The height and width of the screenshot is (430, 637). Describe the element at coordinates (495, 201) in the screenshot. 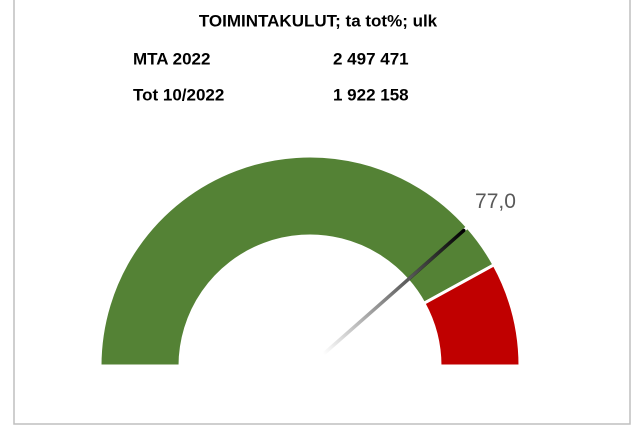

I see `value-label: 77,0` at that location.